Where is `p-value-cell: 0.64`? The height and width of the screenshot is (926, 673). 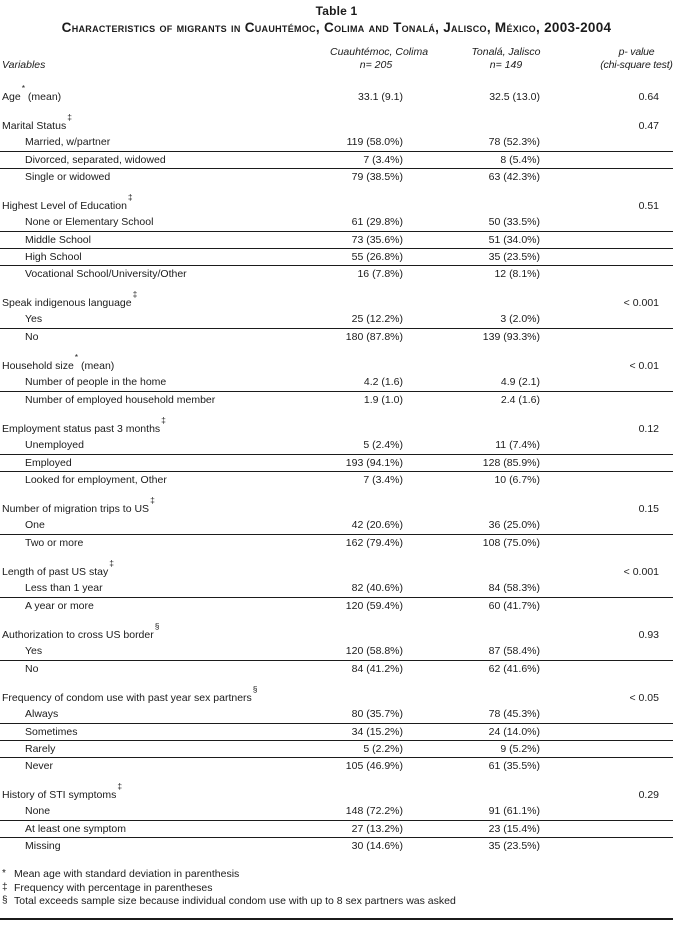 p-value-cell: 0.64 is located at coordinates (648, 96).